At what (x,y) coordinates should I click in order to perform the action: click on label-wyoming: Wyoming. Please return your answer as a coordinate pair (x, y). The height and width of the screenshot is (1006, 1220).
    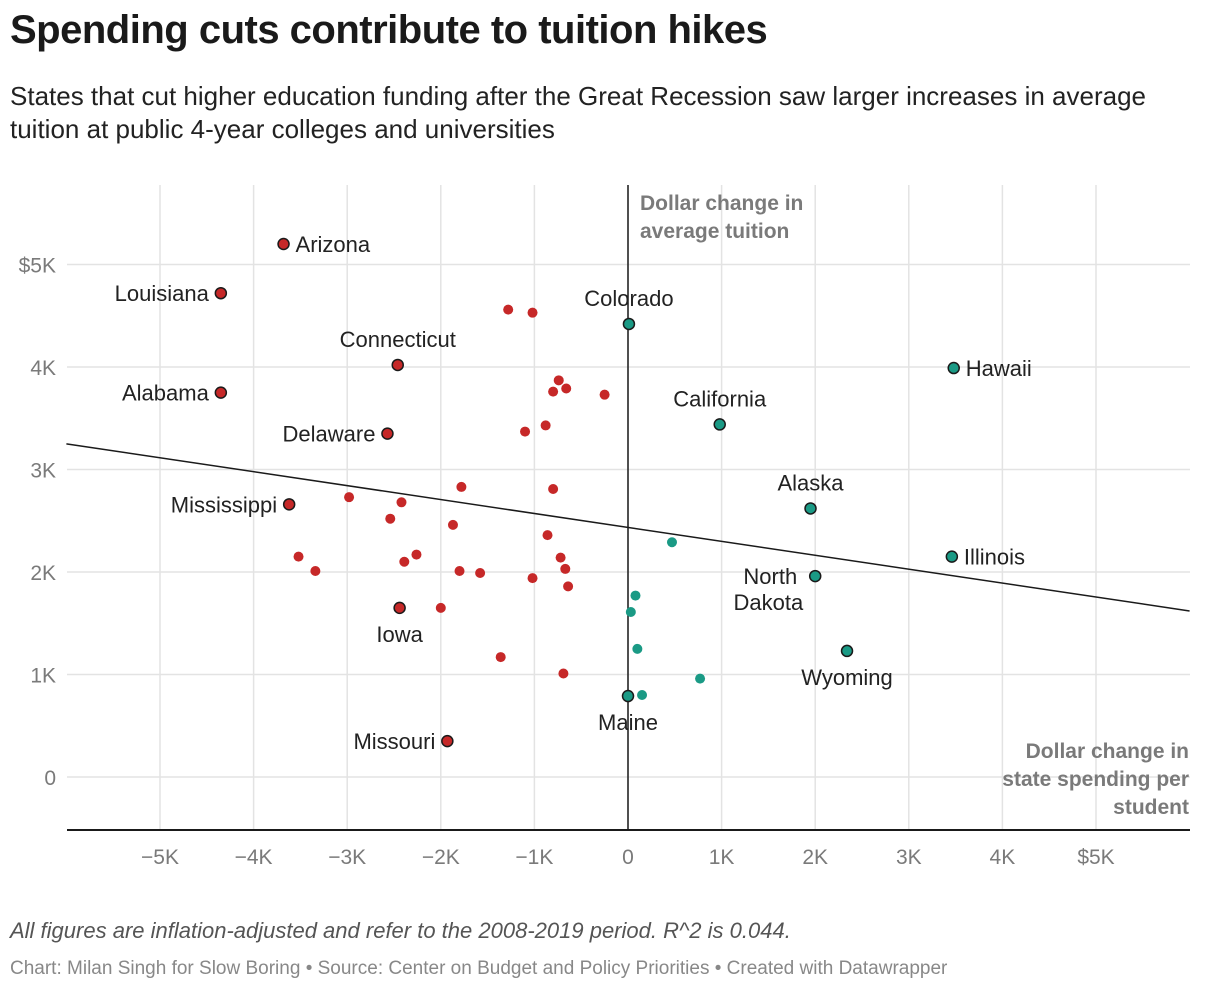
    Looking at the image, I should click on (847, 677).